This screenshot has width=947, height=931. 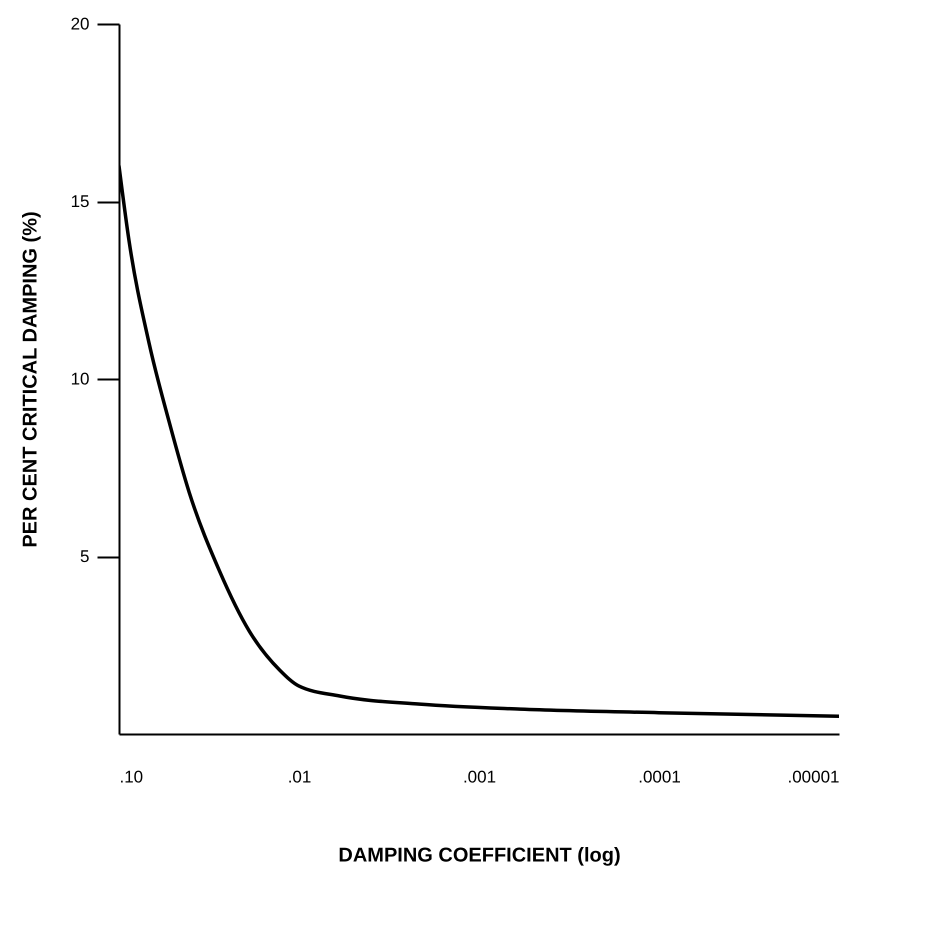 What do you see at coordinates (132, 777) in the screenshot?
I see `x-tick-label: .10` at bounding box center [132, 777].